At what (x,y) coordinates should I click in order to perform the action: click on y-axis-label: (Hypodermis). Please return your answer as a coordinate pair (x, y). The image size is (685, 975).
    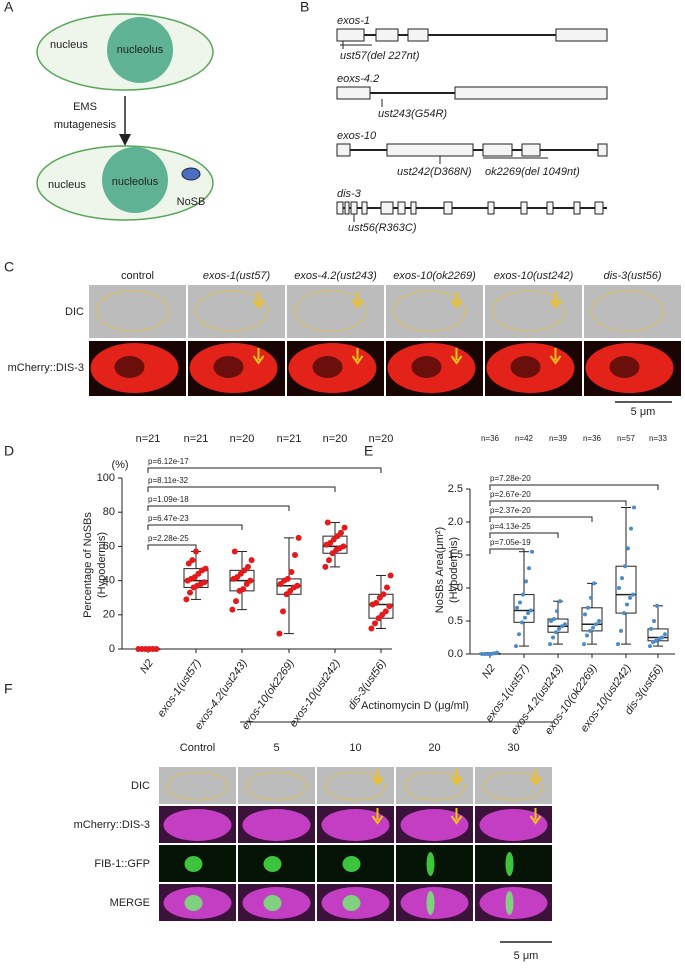
    Looking at the image, I should click on (454, 570).